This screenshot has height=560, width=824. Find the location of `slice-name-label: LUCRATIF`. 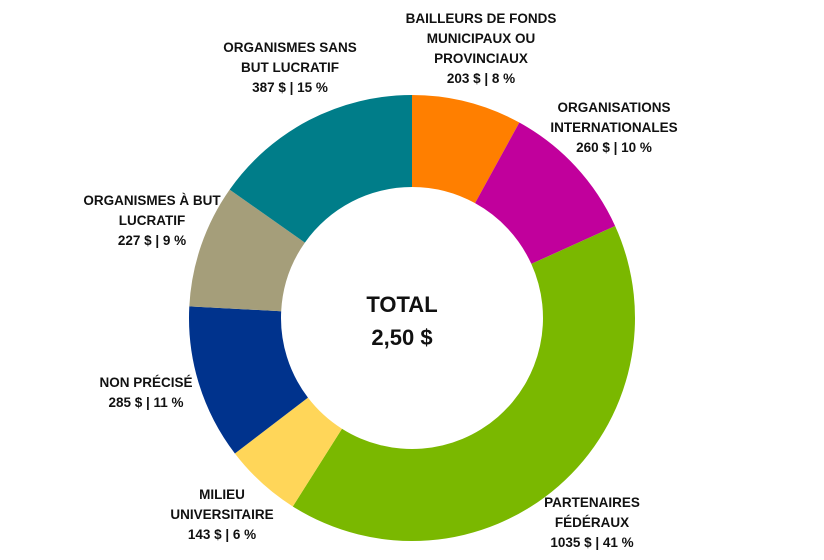

slice-name-label: LUCRATIF is located at coordinates (152, 220).